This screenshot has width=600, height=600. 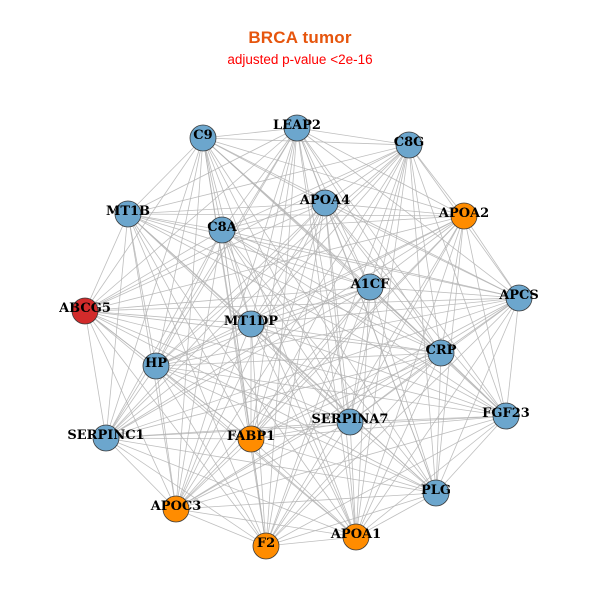 I want to click on node-label-CRP: CRP, so click(x=441, y=350).